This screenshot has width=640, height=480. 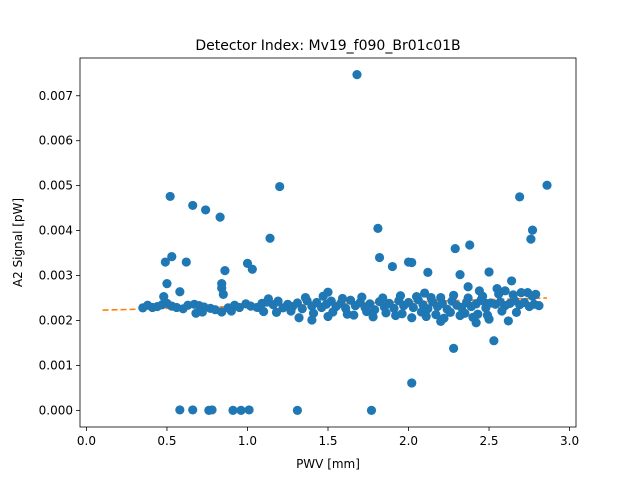 What do you see at coordinates (408, 441) in the screenshot?
I see `x-tick-label: 2.0` at bounding box center [408, 441].